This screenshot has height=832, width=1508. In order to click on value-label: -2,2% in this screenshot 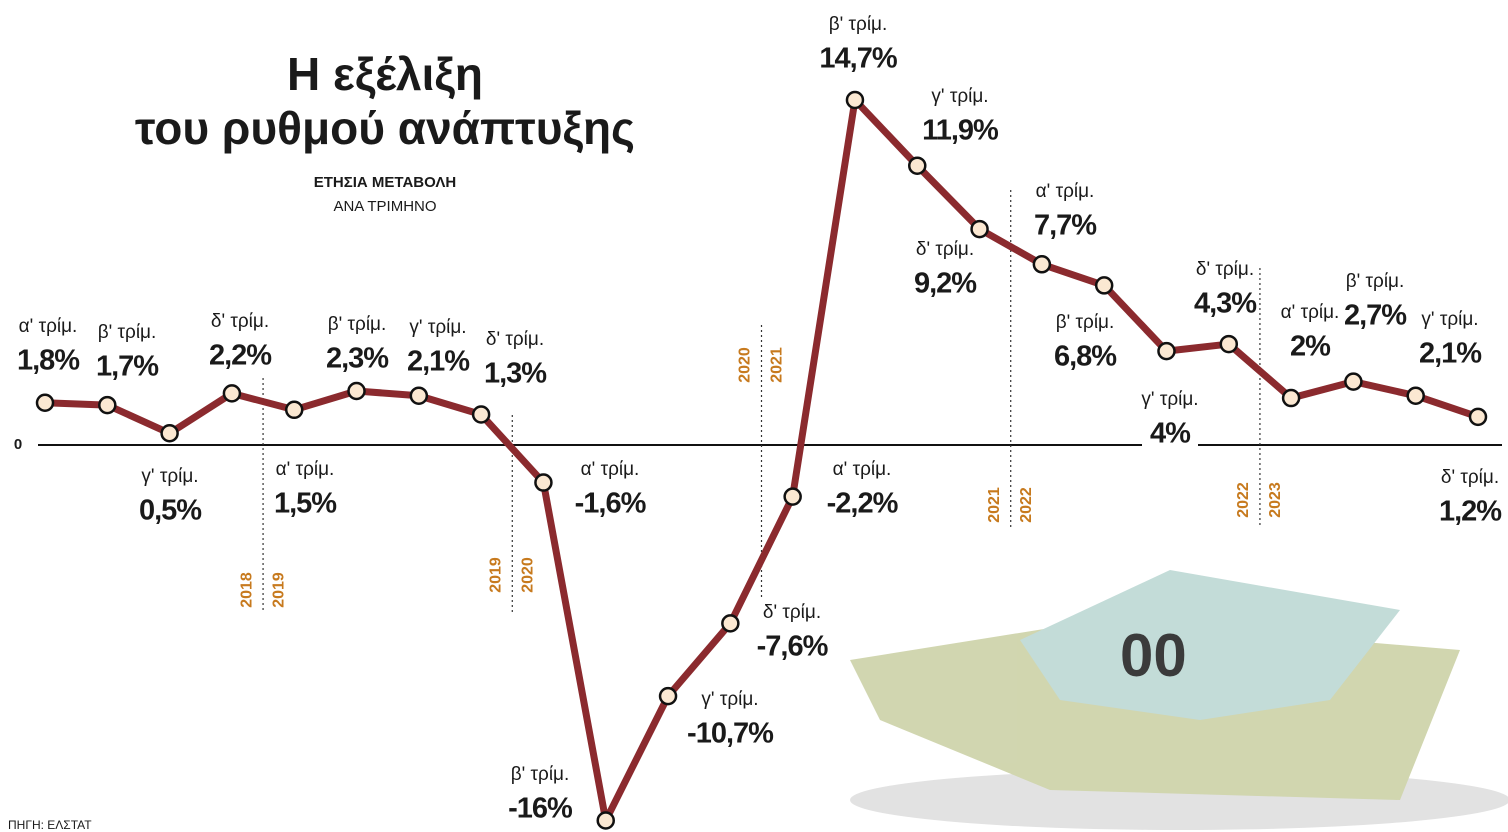, I will do `click(863, 504)`.